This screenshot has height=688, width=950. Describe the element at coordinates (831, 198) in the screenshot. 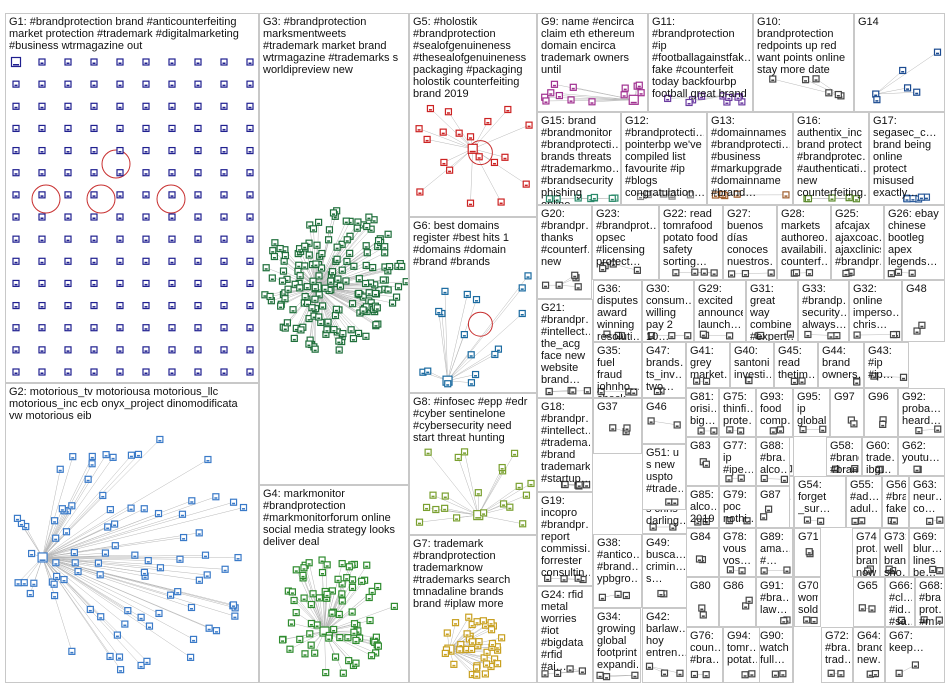

I see `group-g16-nodes` at that location.